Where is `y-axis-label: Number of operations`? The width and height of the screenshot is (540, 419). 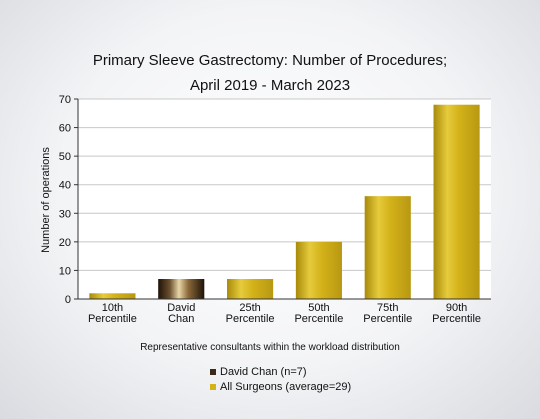
y-axis-label: Number of operations is located at coordinates (46, 200).